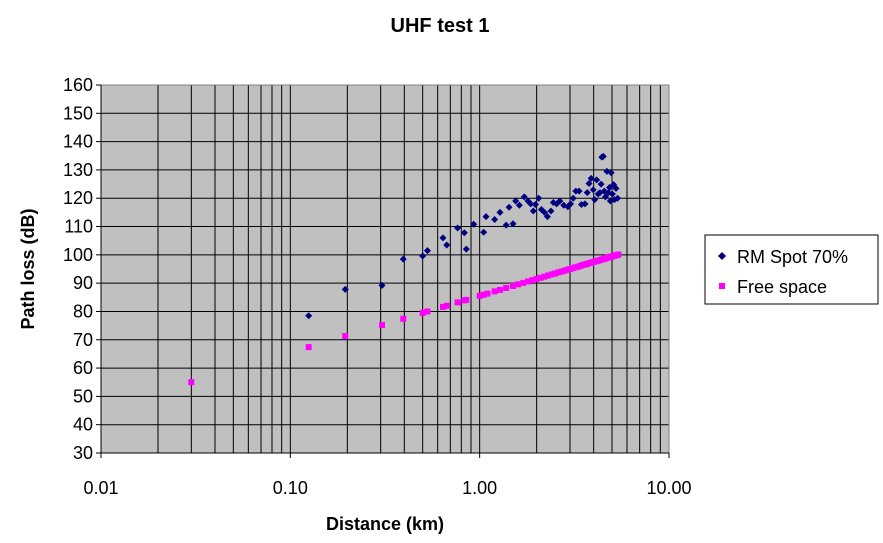 Image resolution: width=883 pixels, height=543 pixels. What do you see at coordinates (668, 488) in the screenshot?
I see `x-tick-label: 10.00` at bounding box center [668, 488].